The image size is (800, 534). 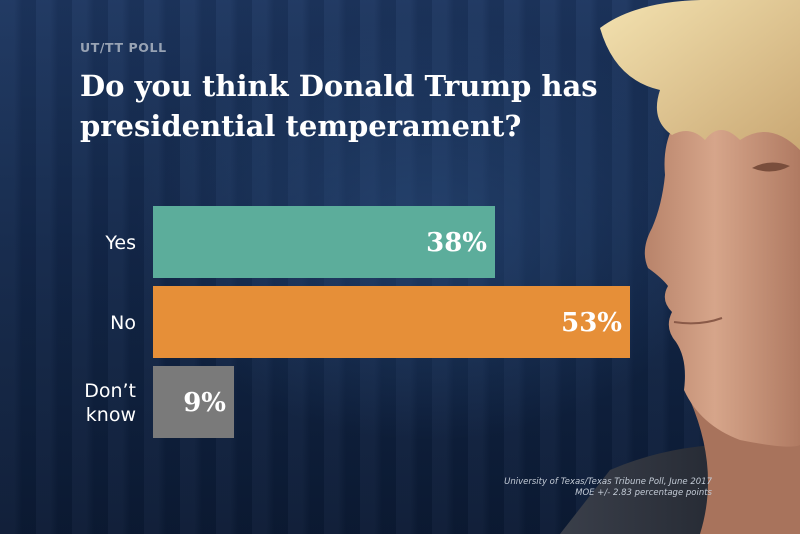 I want to click on category-label-line: Don’t, so click(x=110, y=391).